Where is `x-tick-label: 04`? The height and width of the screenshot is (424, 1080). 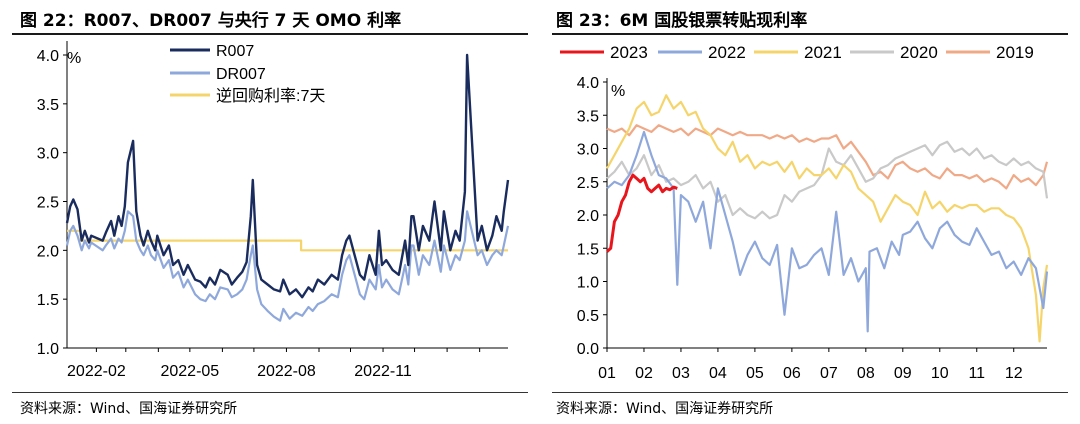 x-tick-label: 04 is located at coordinates (718, 373).